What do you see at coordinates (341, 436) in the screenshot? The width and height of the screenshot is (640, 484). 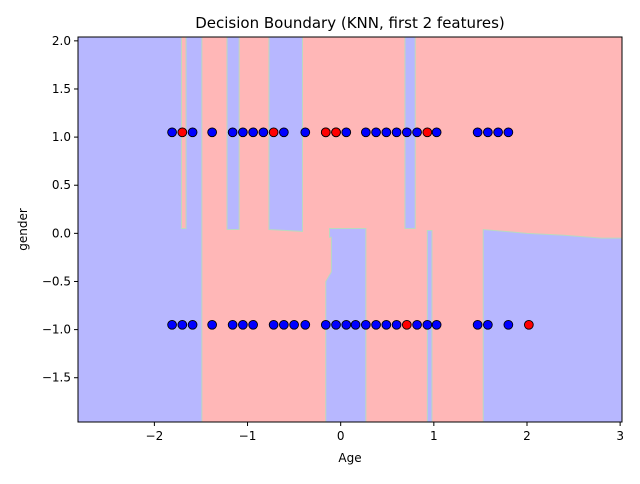 I see `x-tick-label: 0` at bounding box center [341, 436].